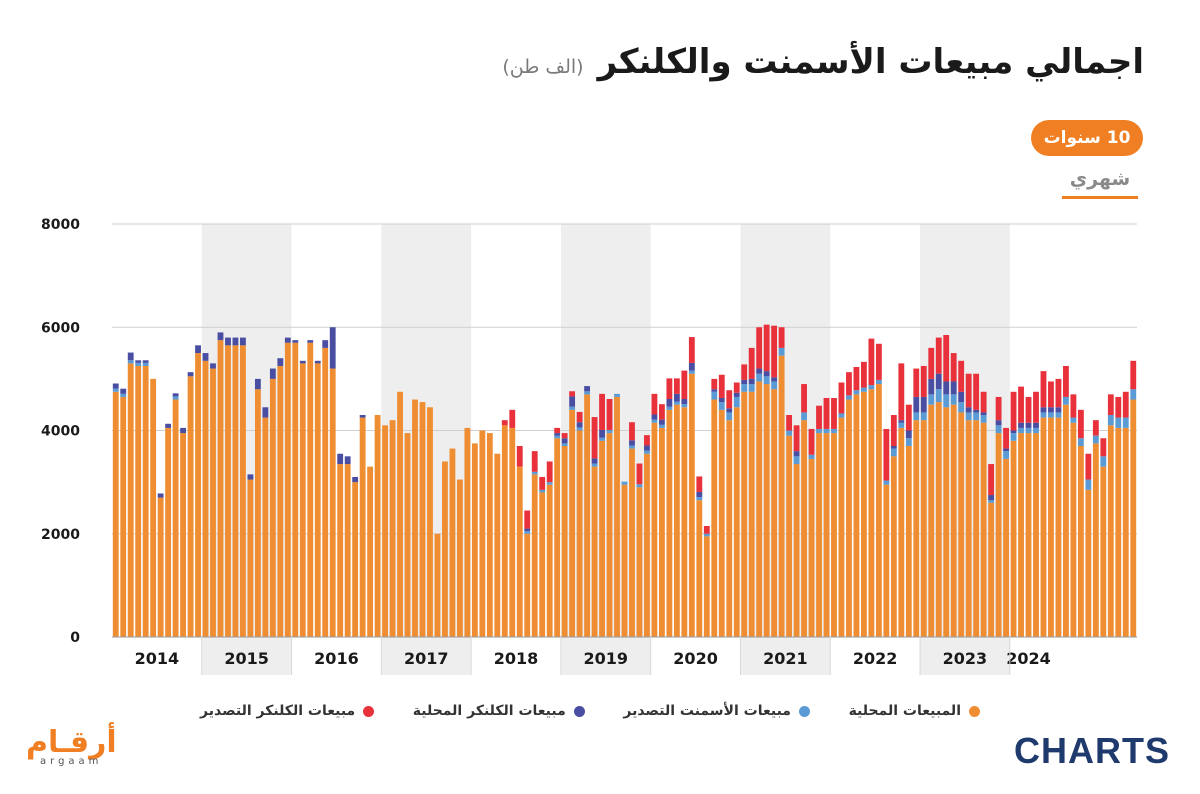  I want to click on chart-header: اجمالي مبيعات الأسمنت والكلنكر (الف طن), so click(823, 62).